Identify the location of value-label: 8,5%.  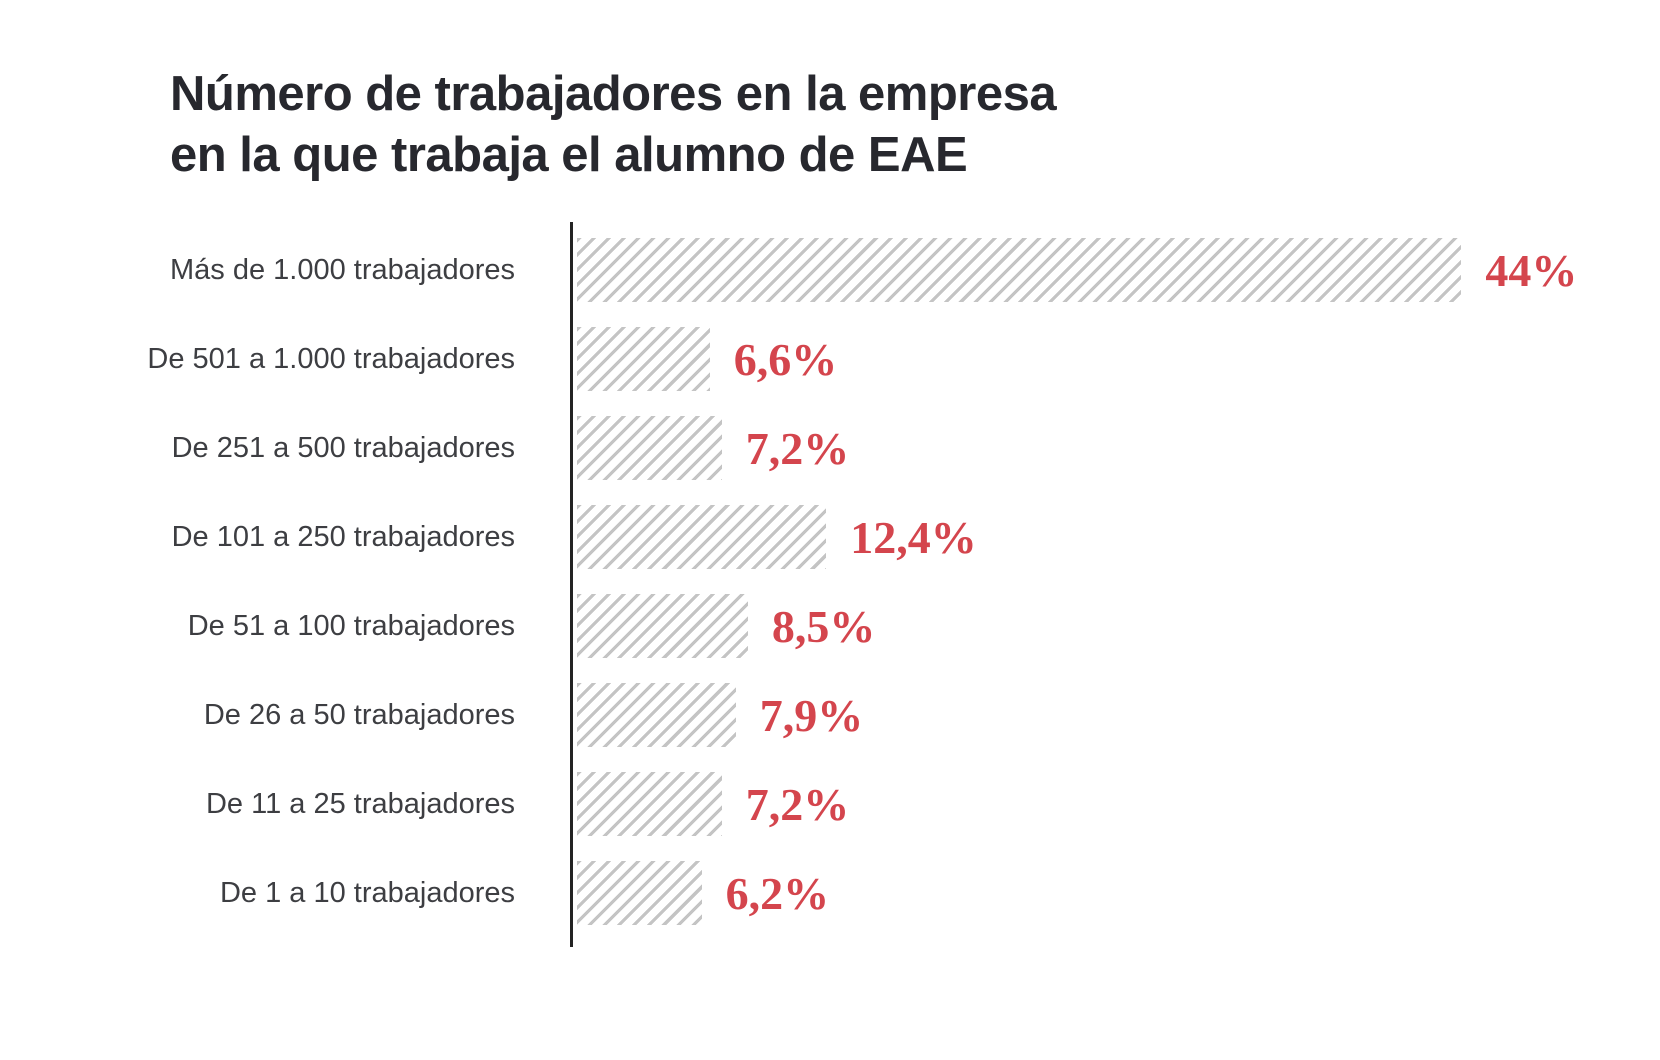
(823, 626).